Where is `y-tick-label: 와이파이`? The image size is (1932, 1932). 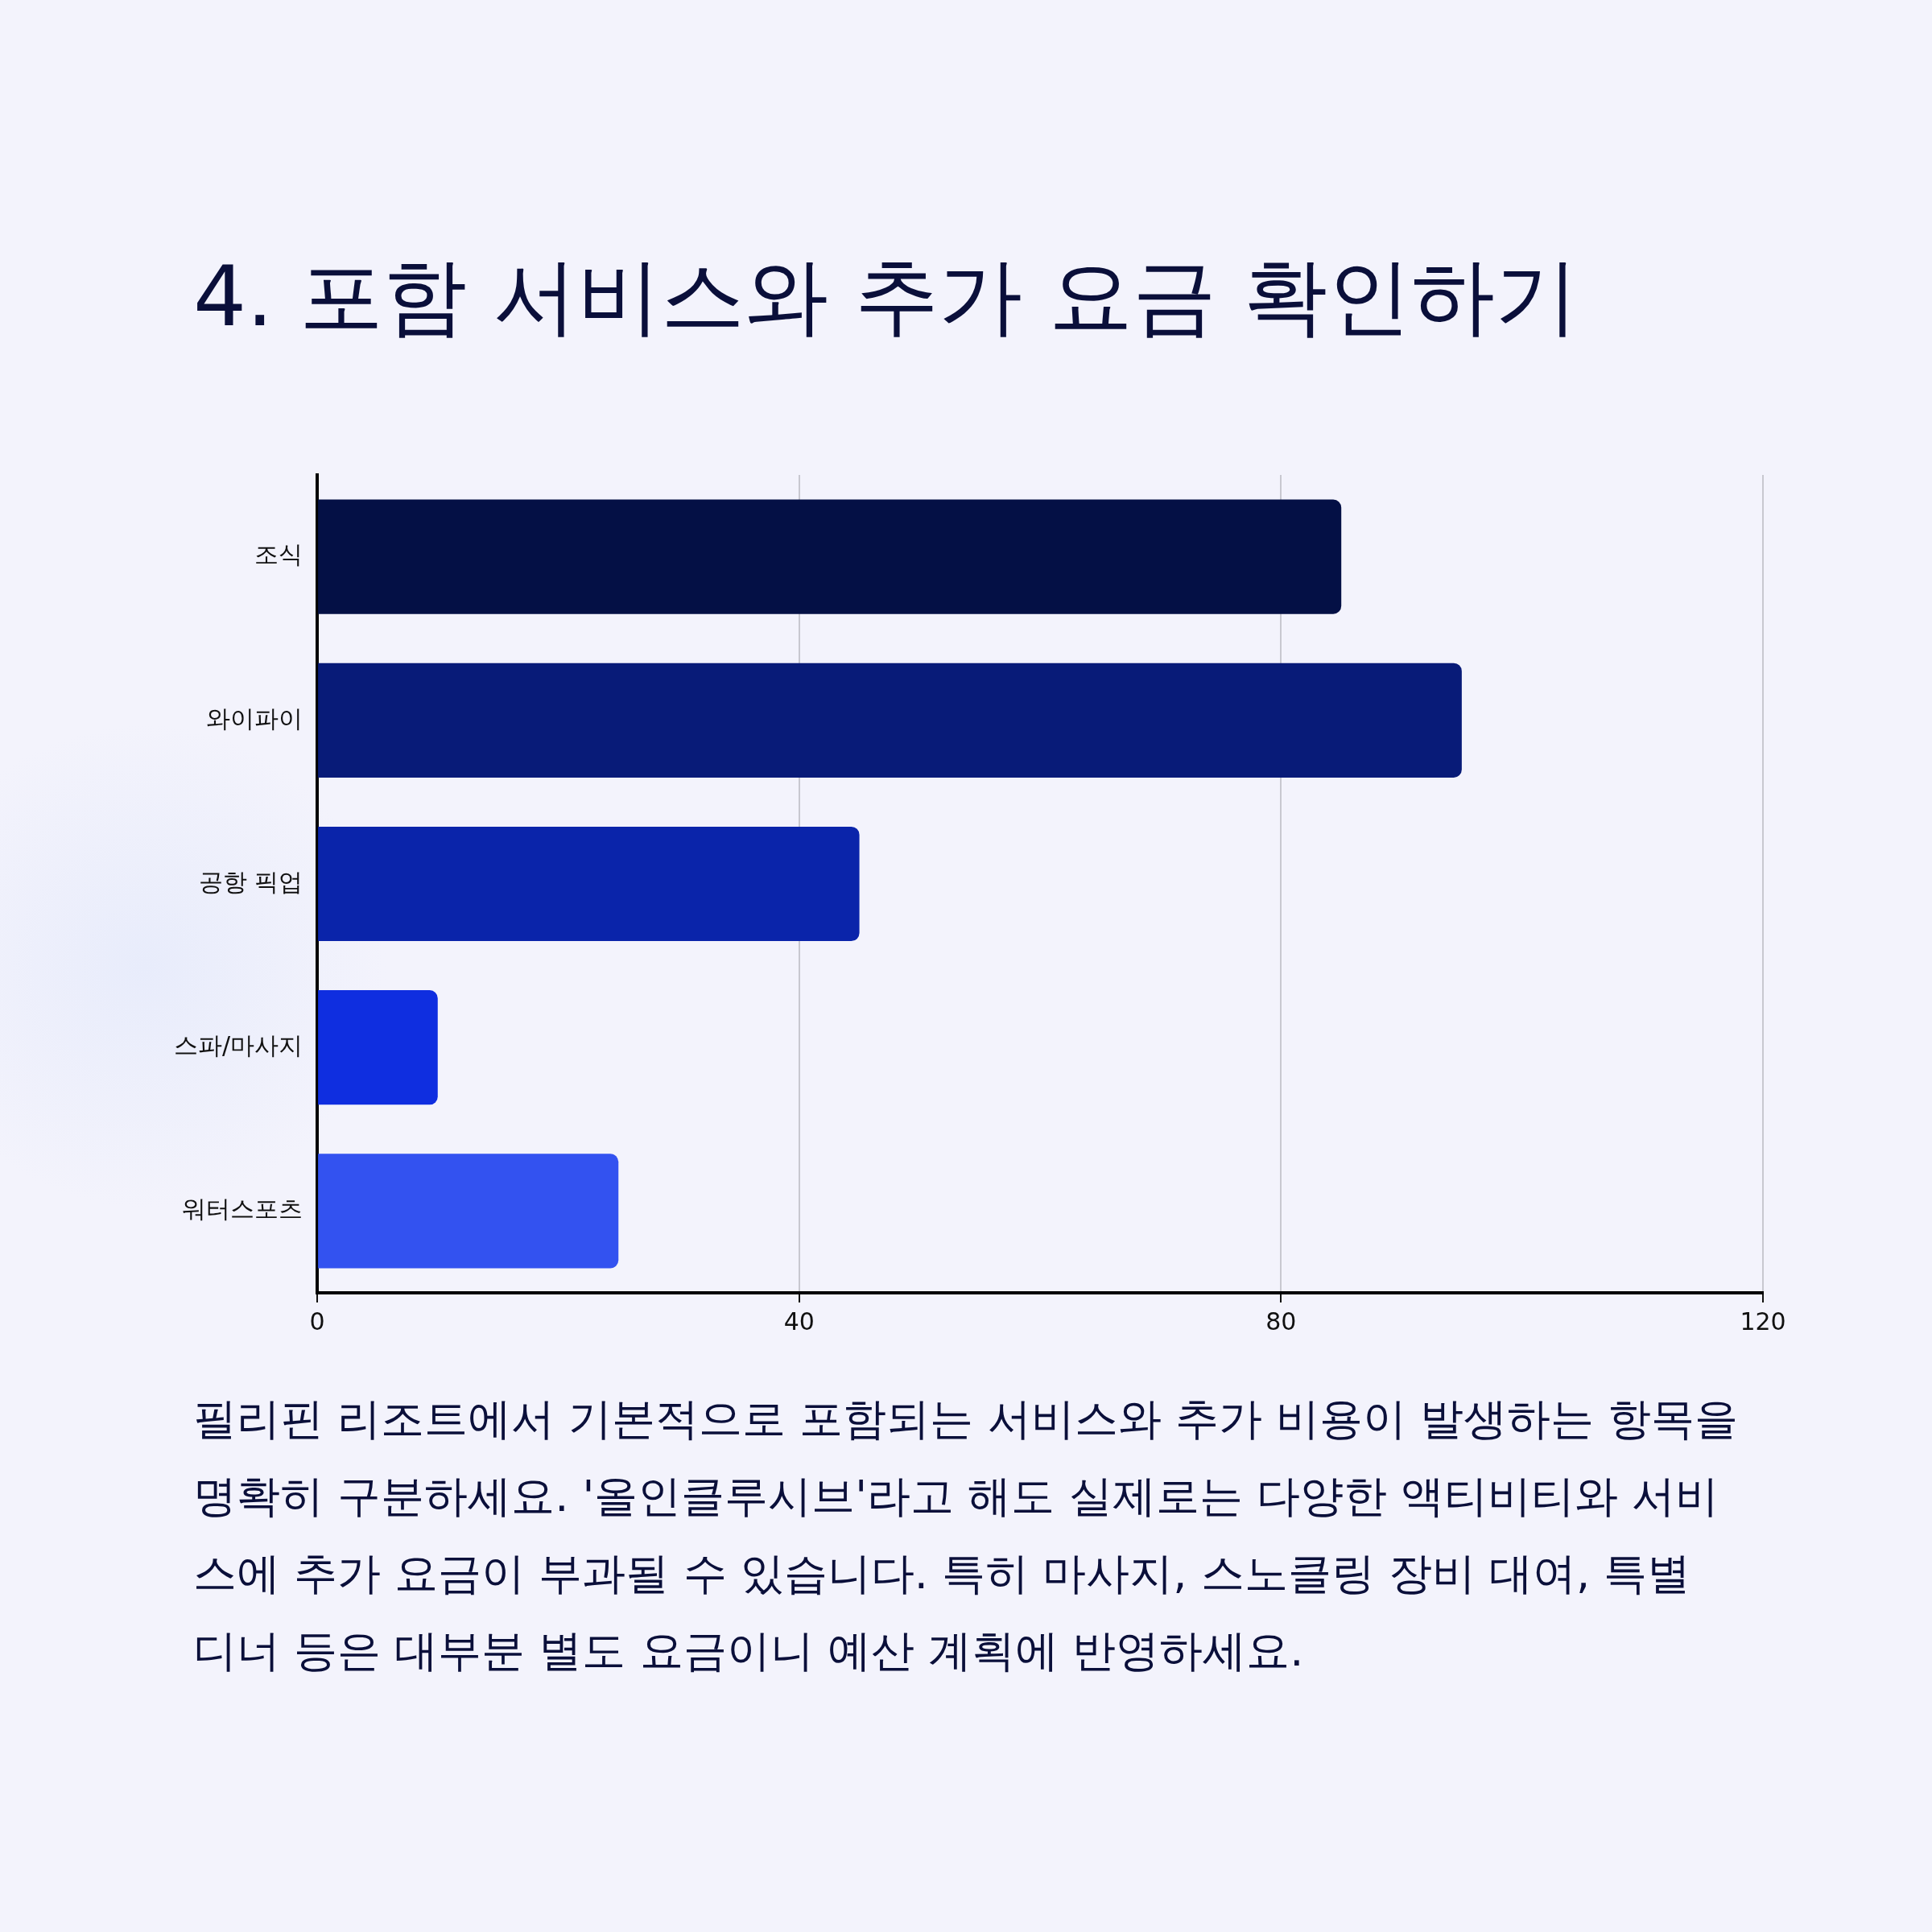
y-tick-label: 와이파이 is located at coordinates (254, 718).